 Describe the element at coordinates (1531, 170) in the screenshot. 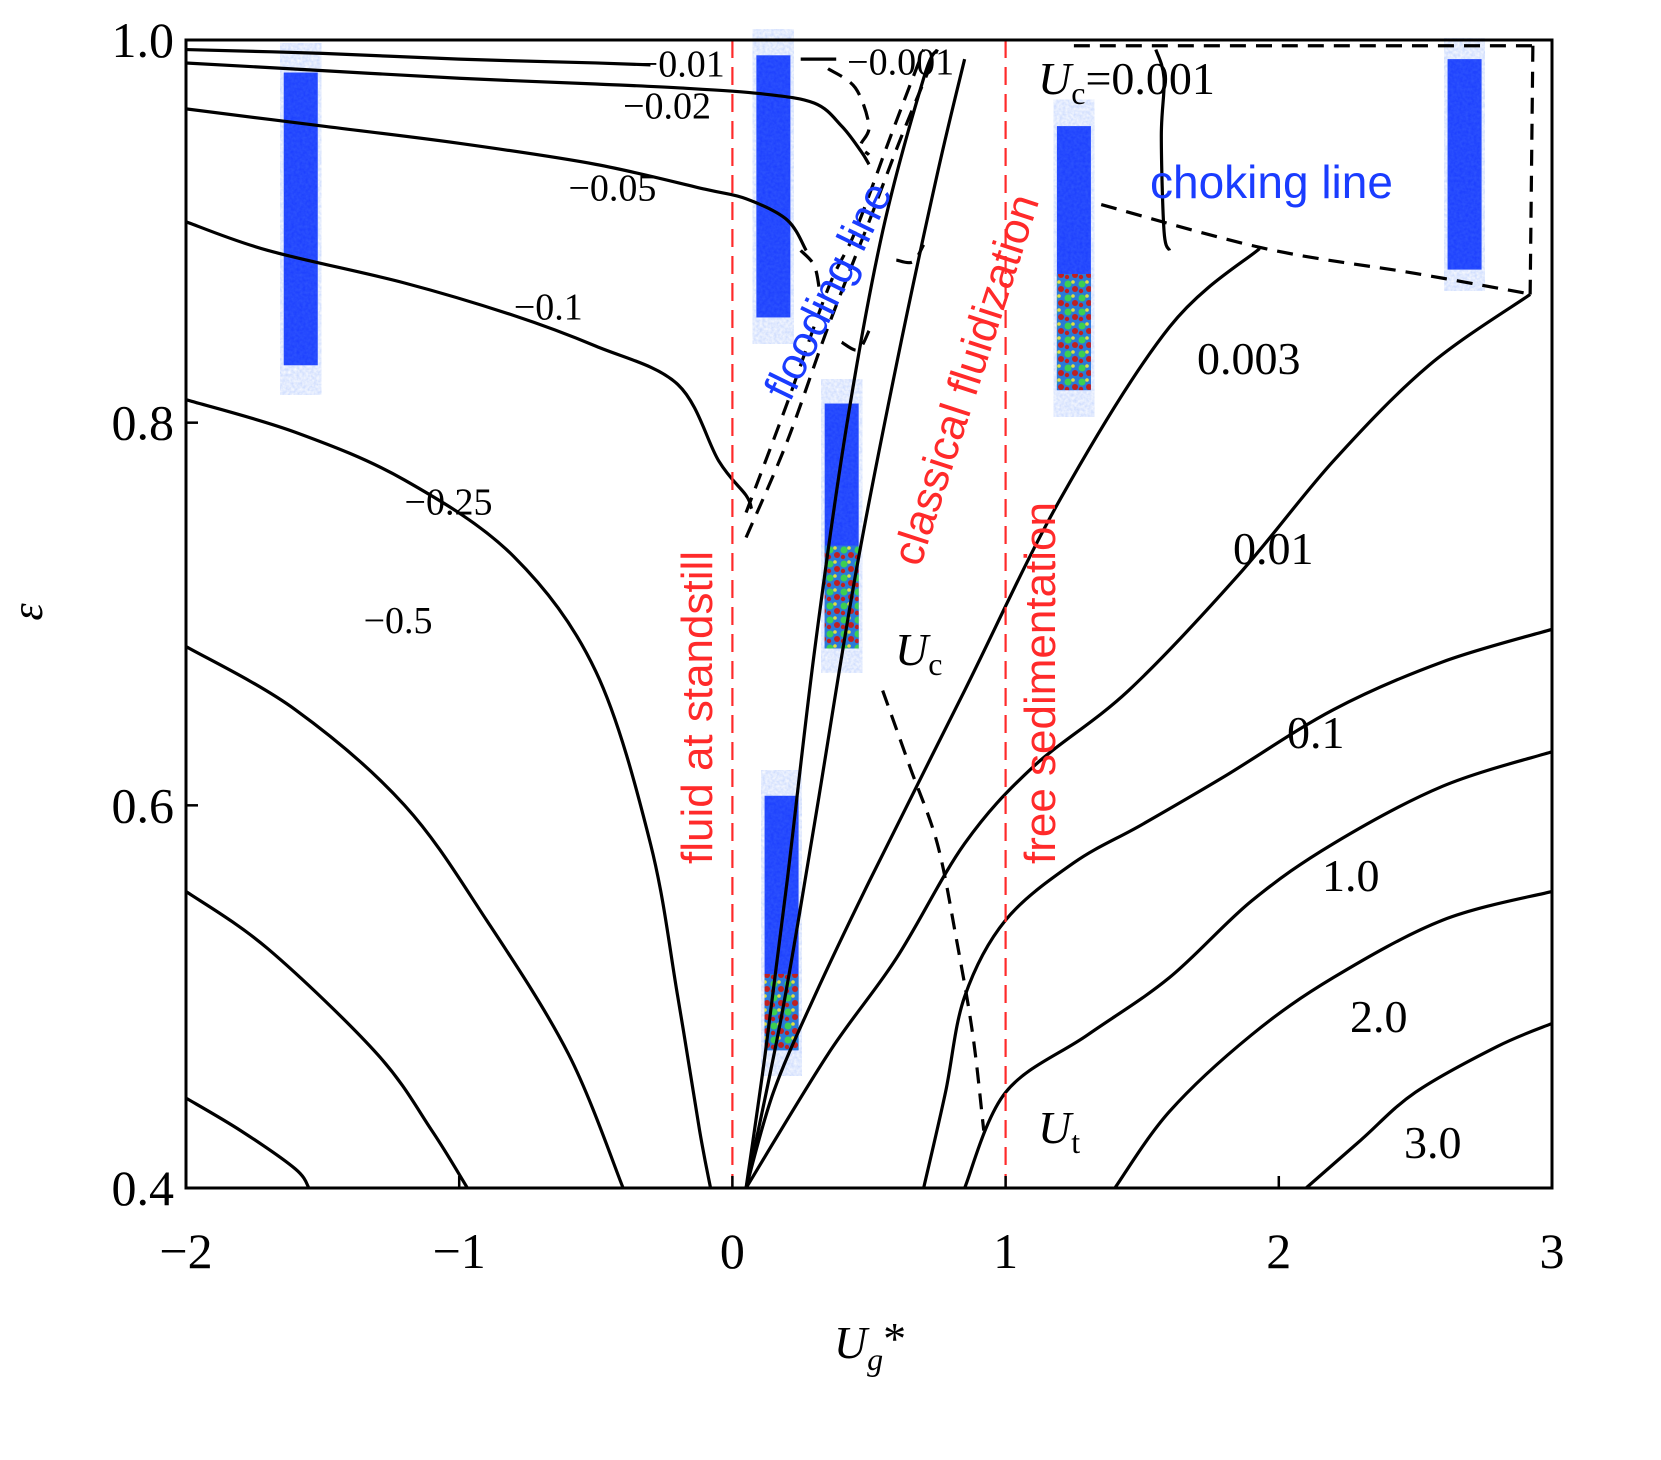

I see `choking-line-right` at that location.